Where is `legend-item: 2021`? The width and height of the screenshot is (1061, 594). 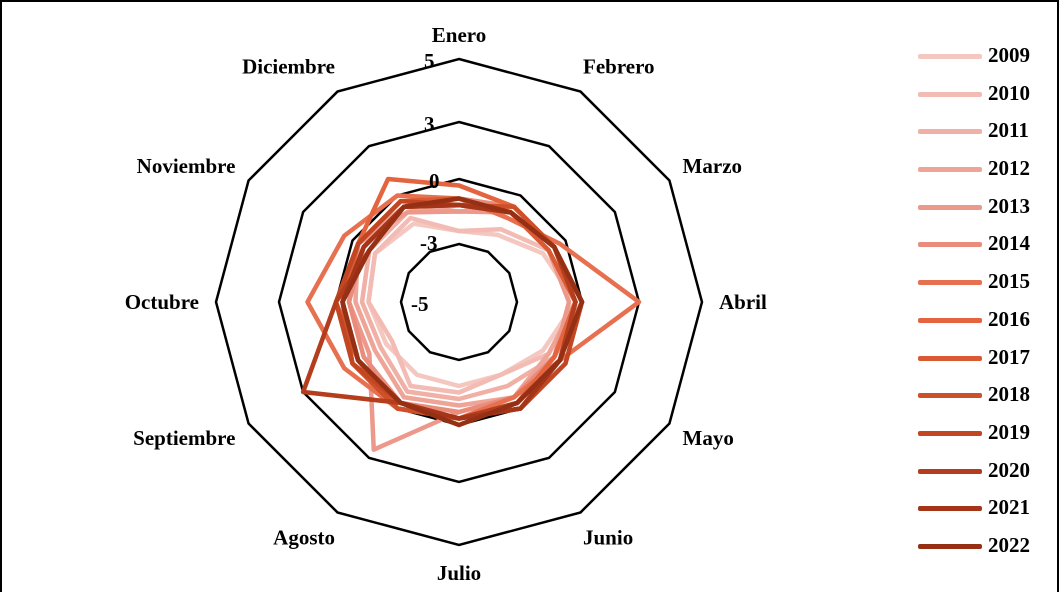 legend-item: 2021 is located at coordinates (988, 511).